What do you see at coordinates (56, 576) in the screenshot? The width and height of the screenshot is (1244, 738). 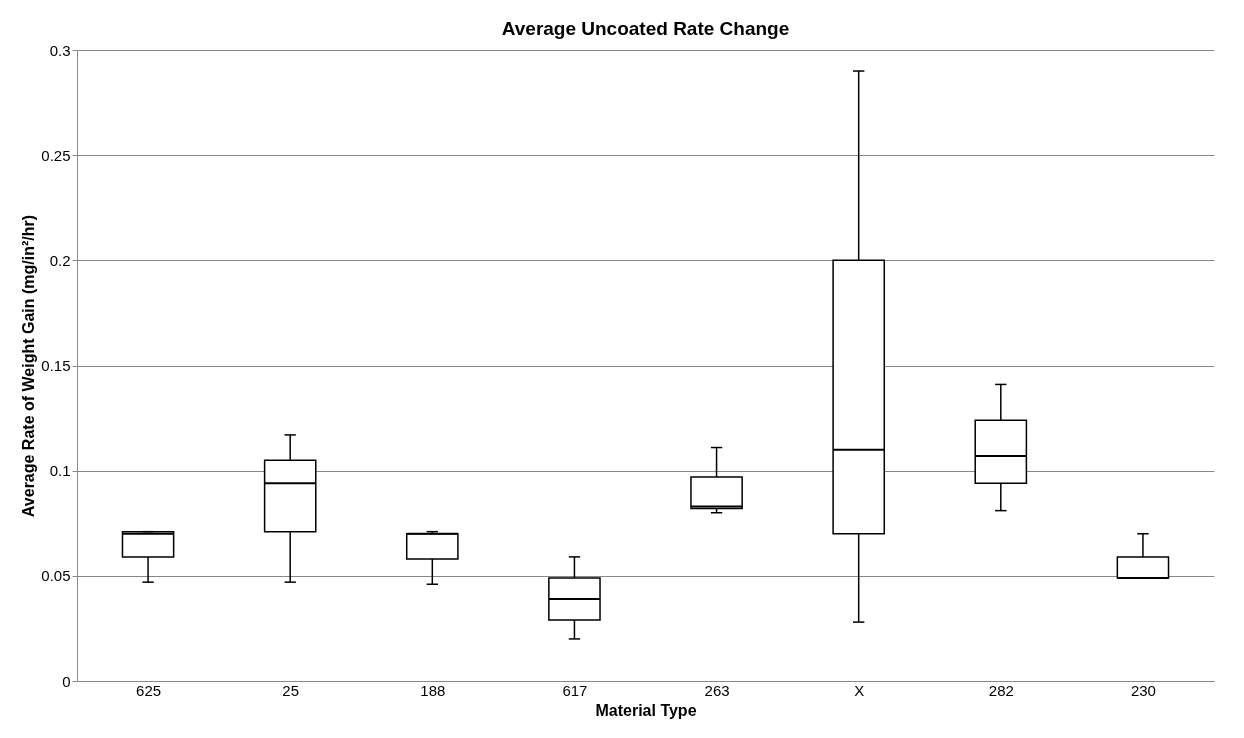 I see `y-tick-label: 0.05` at bounding box center [56, 576].